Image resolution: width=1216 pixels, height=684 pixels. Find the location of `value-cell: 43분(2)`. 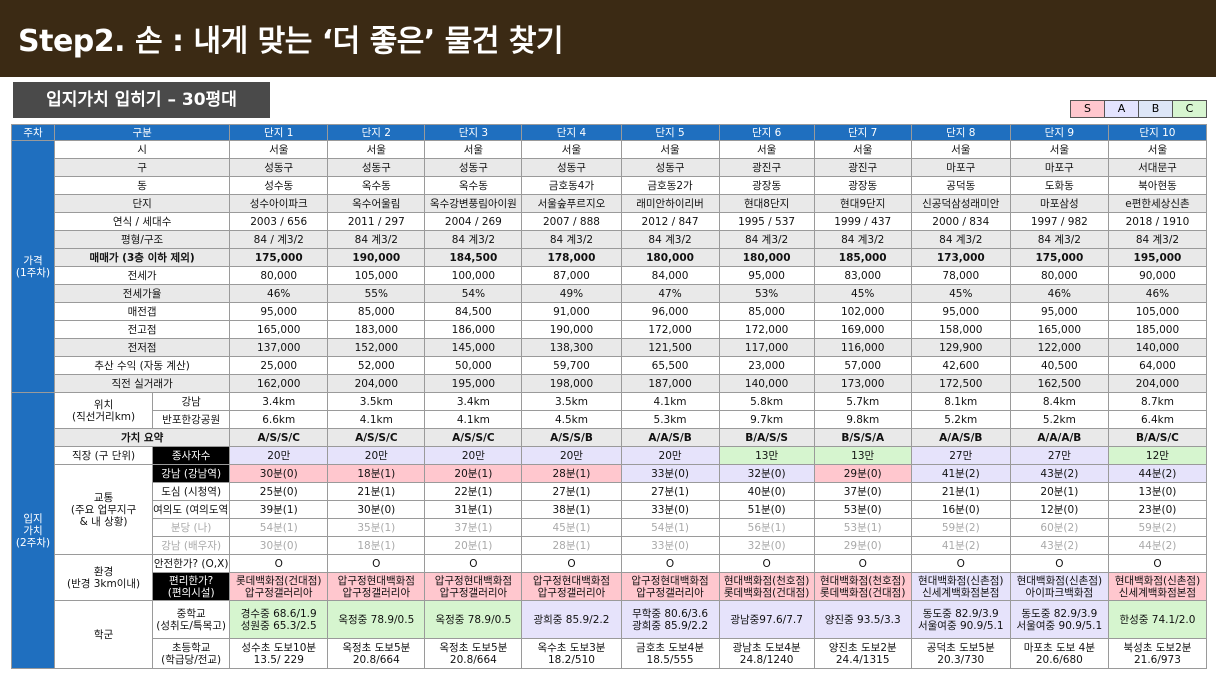

value-cell: 43분(2) is located at coordinates (1059, 473).